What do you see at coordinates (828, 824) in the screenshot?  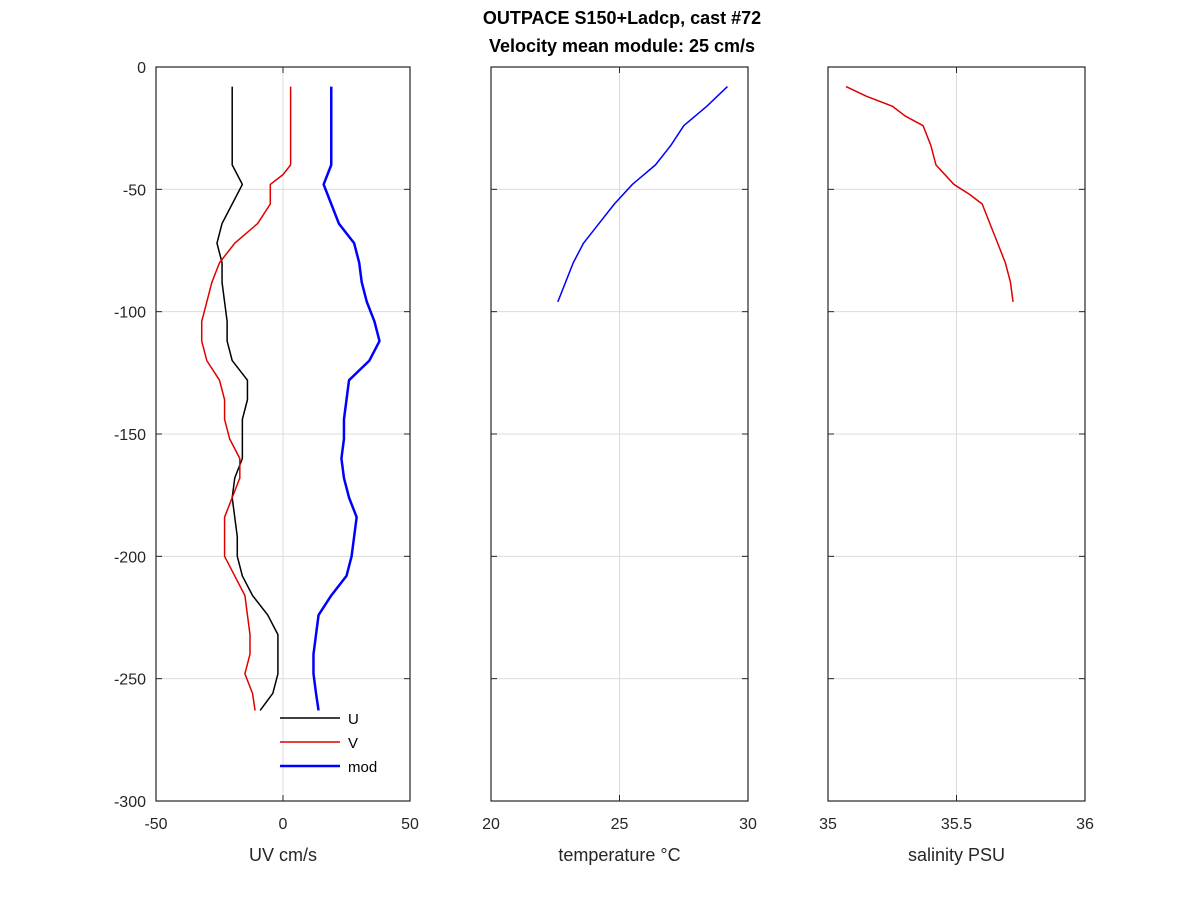 I see `x-tick-label: 35` at bounding box center [828, 824].